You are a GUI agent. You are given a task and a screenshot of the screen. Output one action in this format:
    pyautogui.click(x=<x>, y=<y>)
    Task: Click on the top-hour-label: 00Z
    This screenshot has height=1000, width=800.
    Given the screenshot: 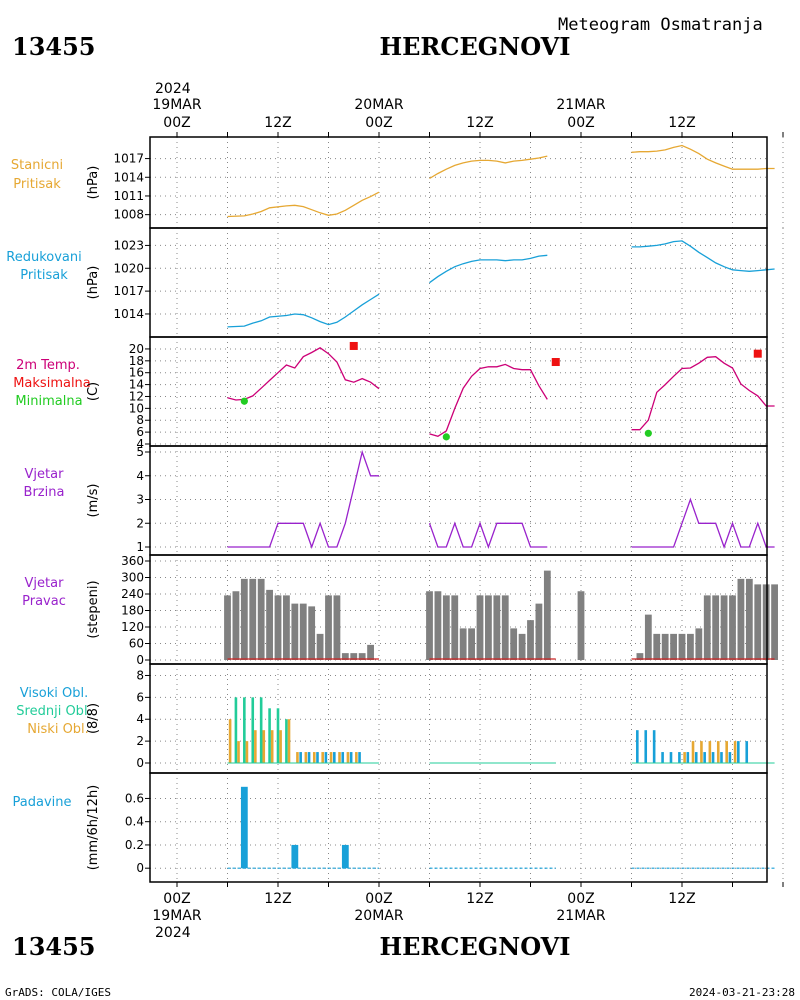 What is the action you would take?
    pyautogui.click(x=378, y=123)
    